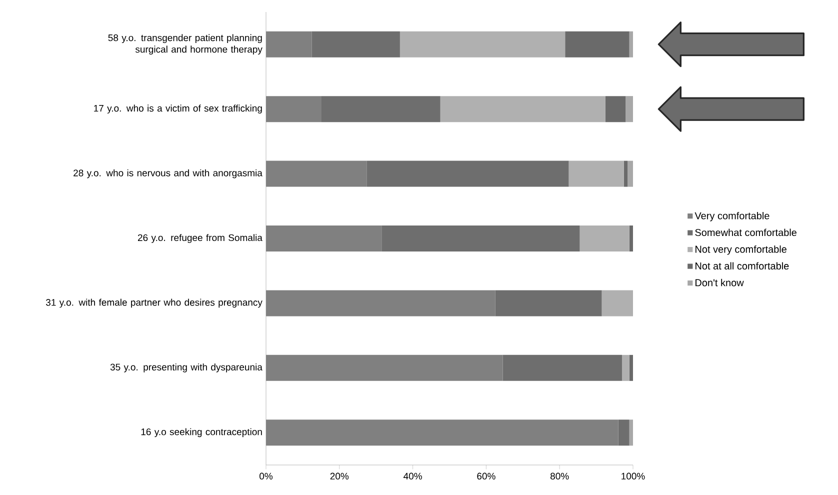 The width and height of the screenshot is (838, 495). Describe the element at coordinates (168, 173) in the screenshot. I see `y-tick-label: 28 y.o. who is nervous and with anorgasmia` at that location.